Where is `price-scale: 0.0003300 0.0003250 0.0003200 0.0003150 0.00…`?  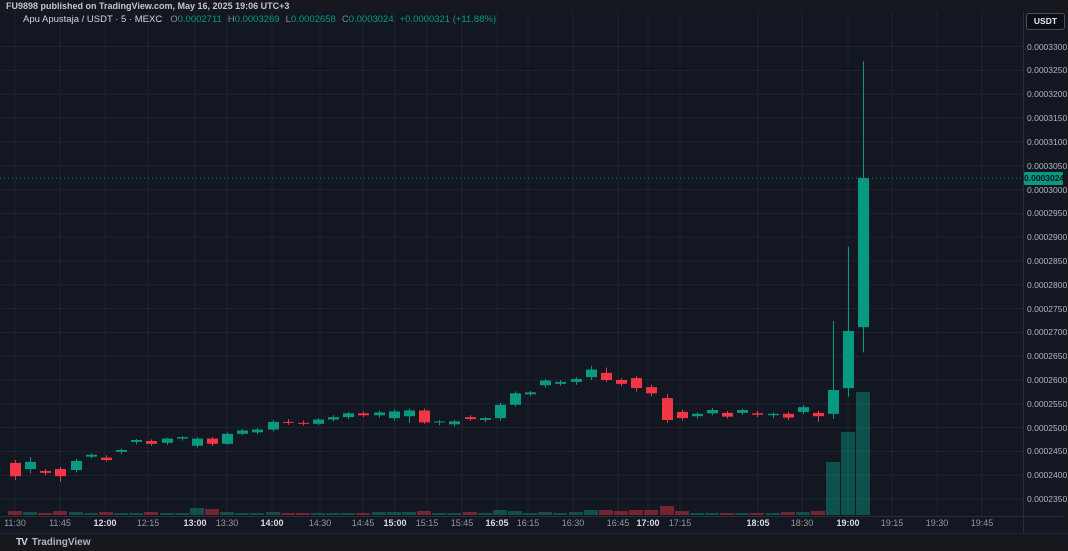 price-scale: 0.0003300 0.0003250 0.0003200 0.0003150 0.00… is located at coordinates (1047, 258).